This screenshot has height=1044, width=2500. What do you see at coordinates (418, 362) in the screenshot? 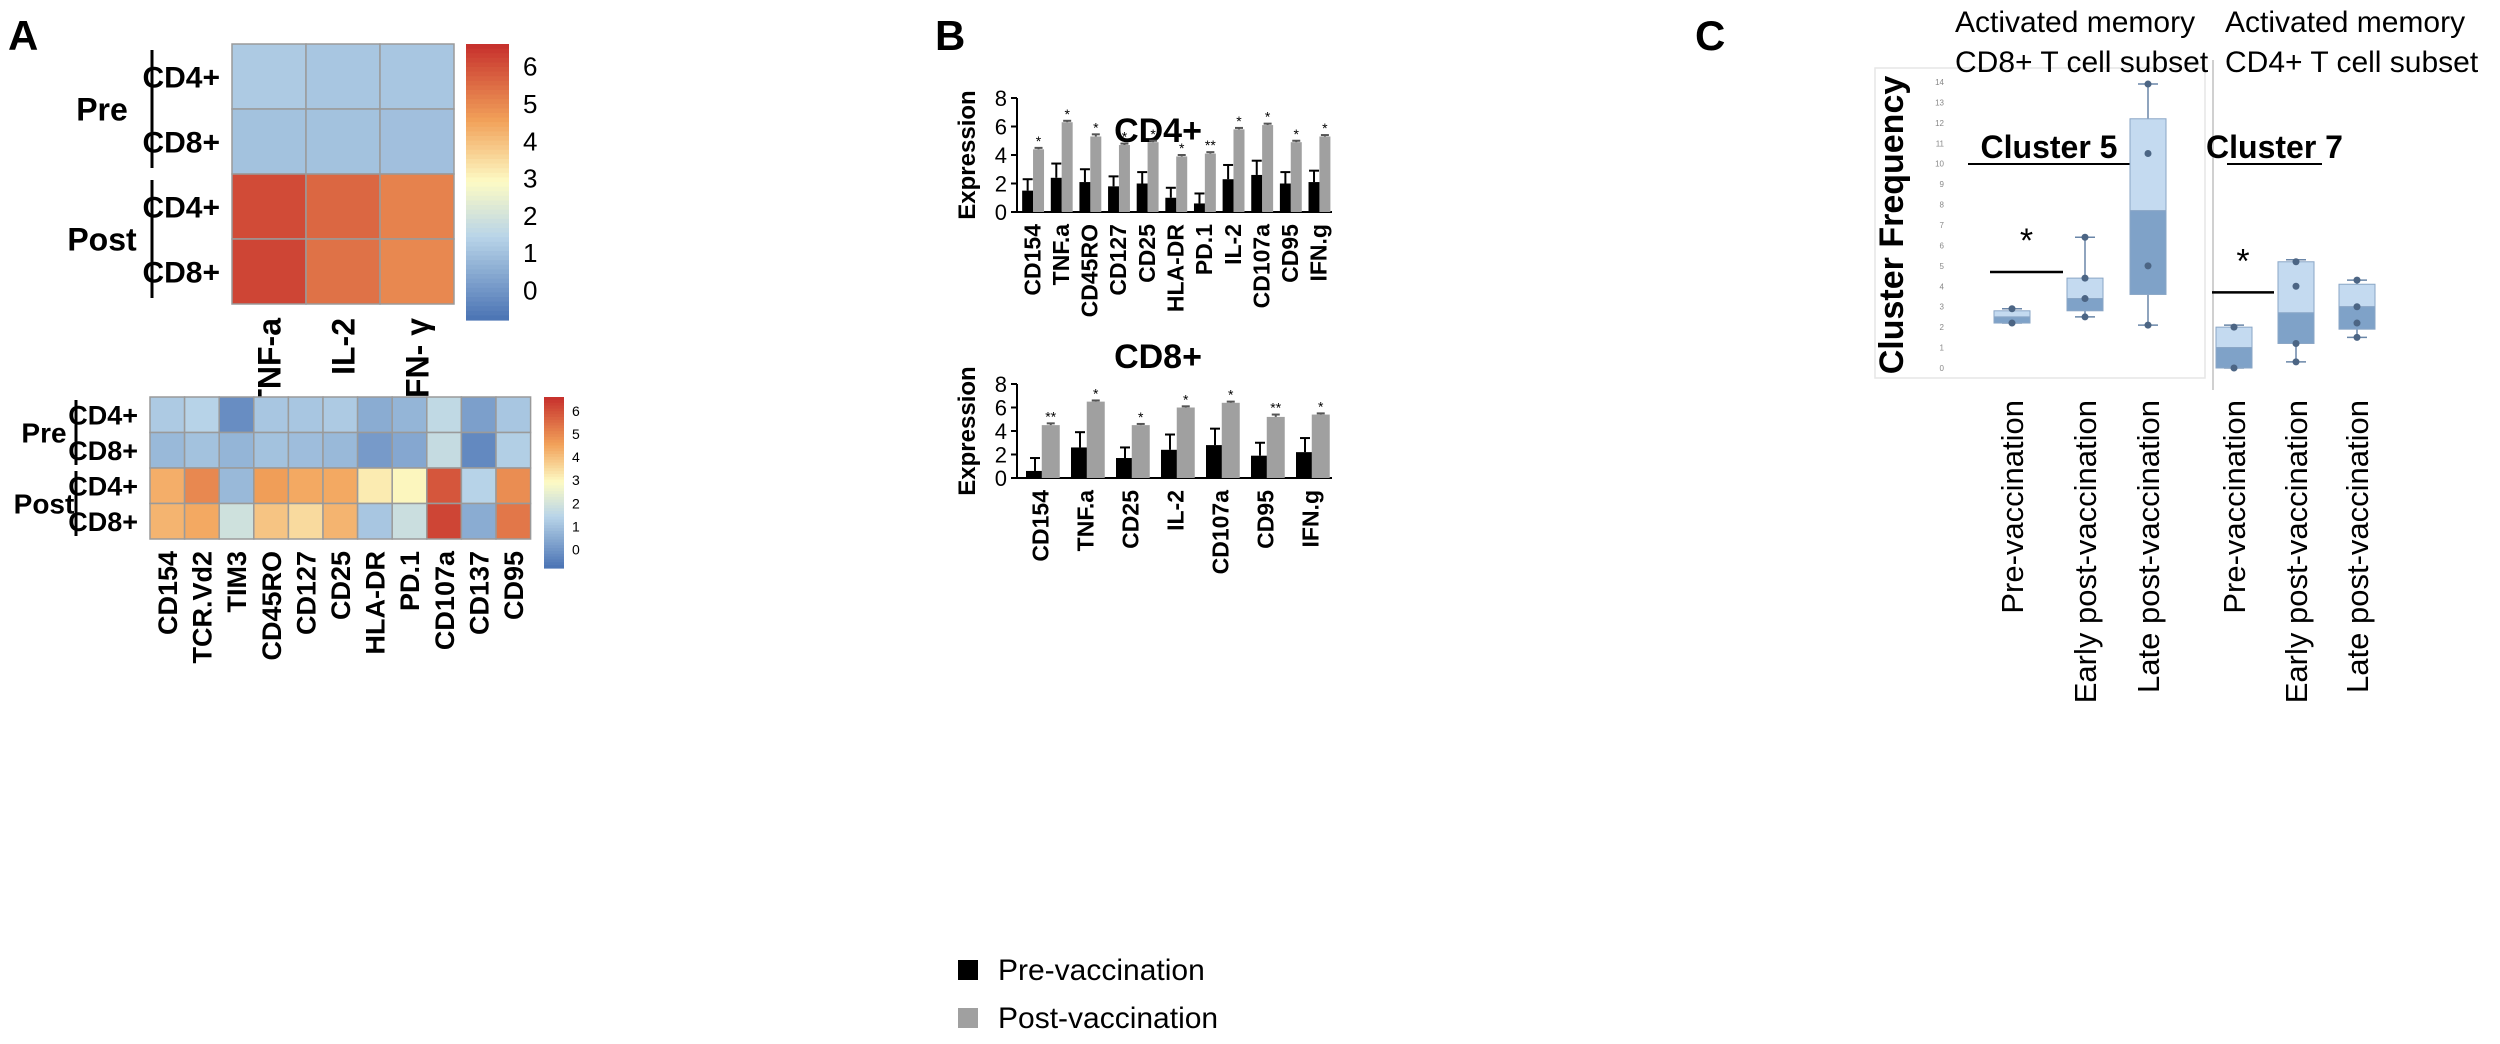
I see `heatmap-column-label: IFN- γ` at bounding box center [418, 362].